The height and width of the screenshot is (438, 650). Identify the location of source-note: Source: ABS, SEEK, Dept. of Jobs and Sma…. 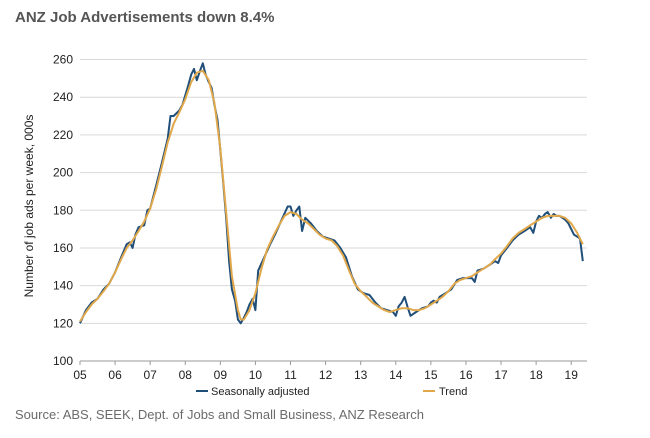
(219, 414).